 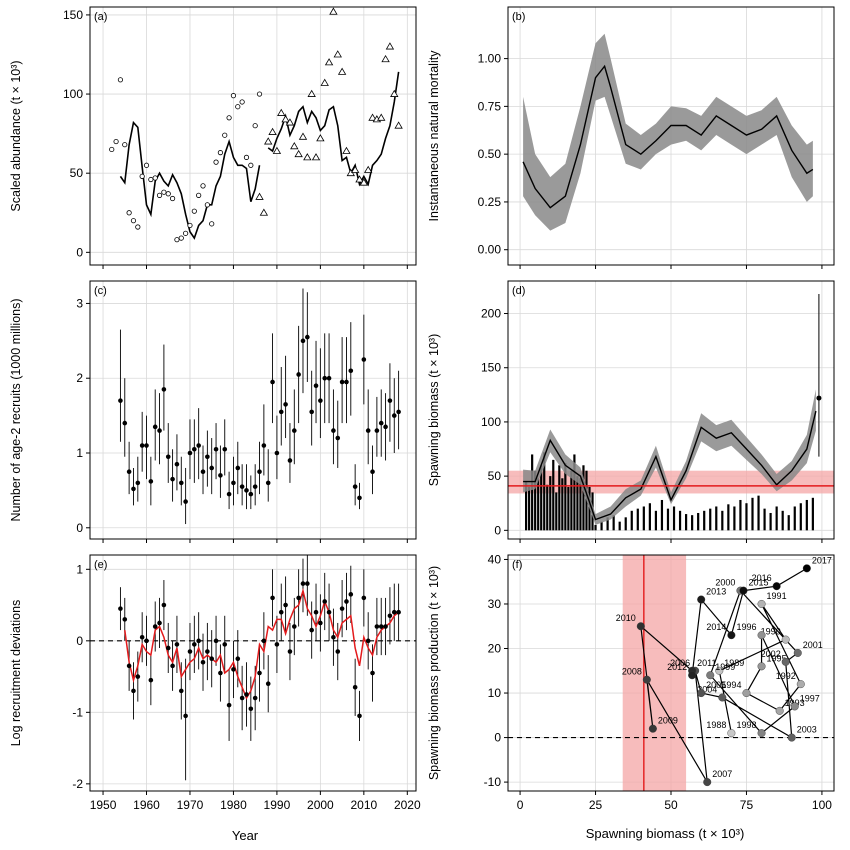 I want to click on y-tick-label: 2, so click(x=79, y=378).